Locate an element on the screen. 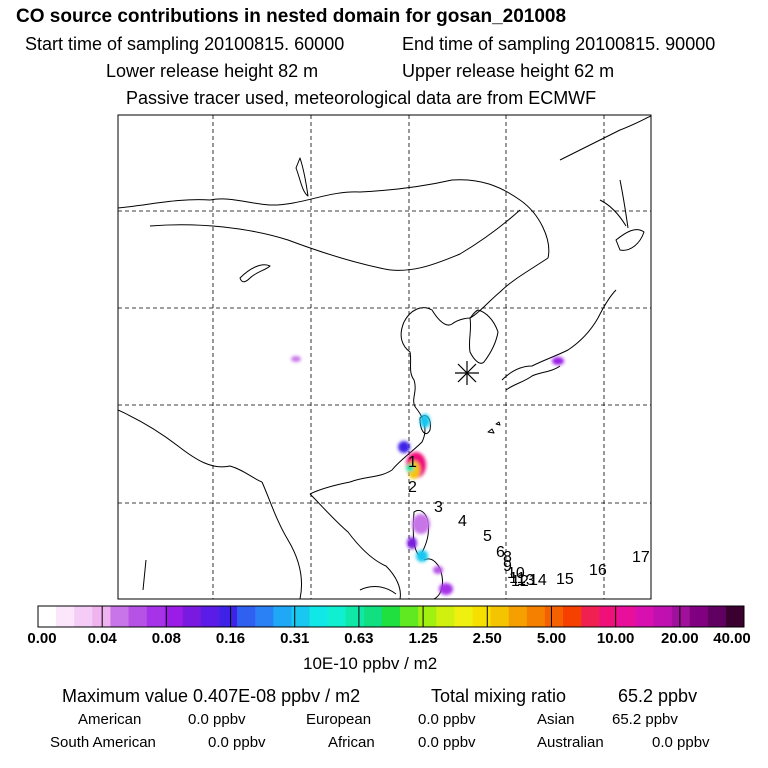 Image resolution: width=768 pixels, height=768 pixels. colorbar-tick-label: 10.00 is located at coordinates (615, 638).